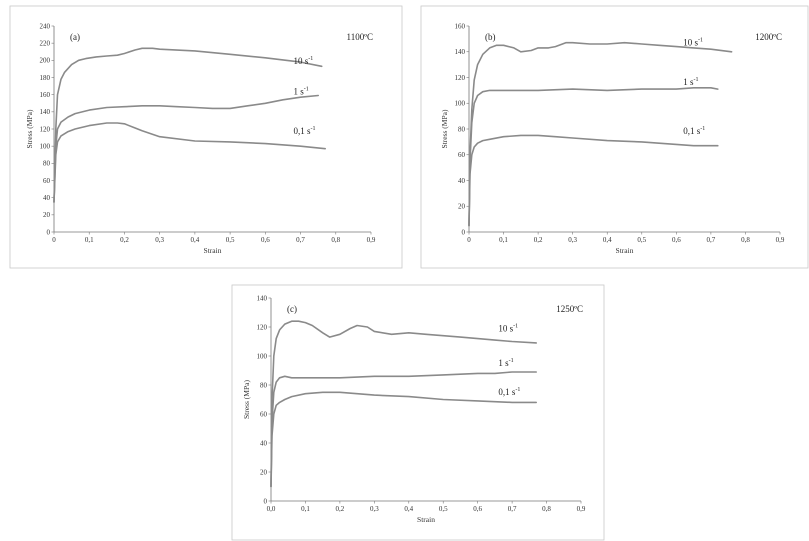  I want to click on temperature-label: 1200ºC, so click(768, 37).